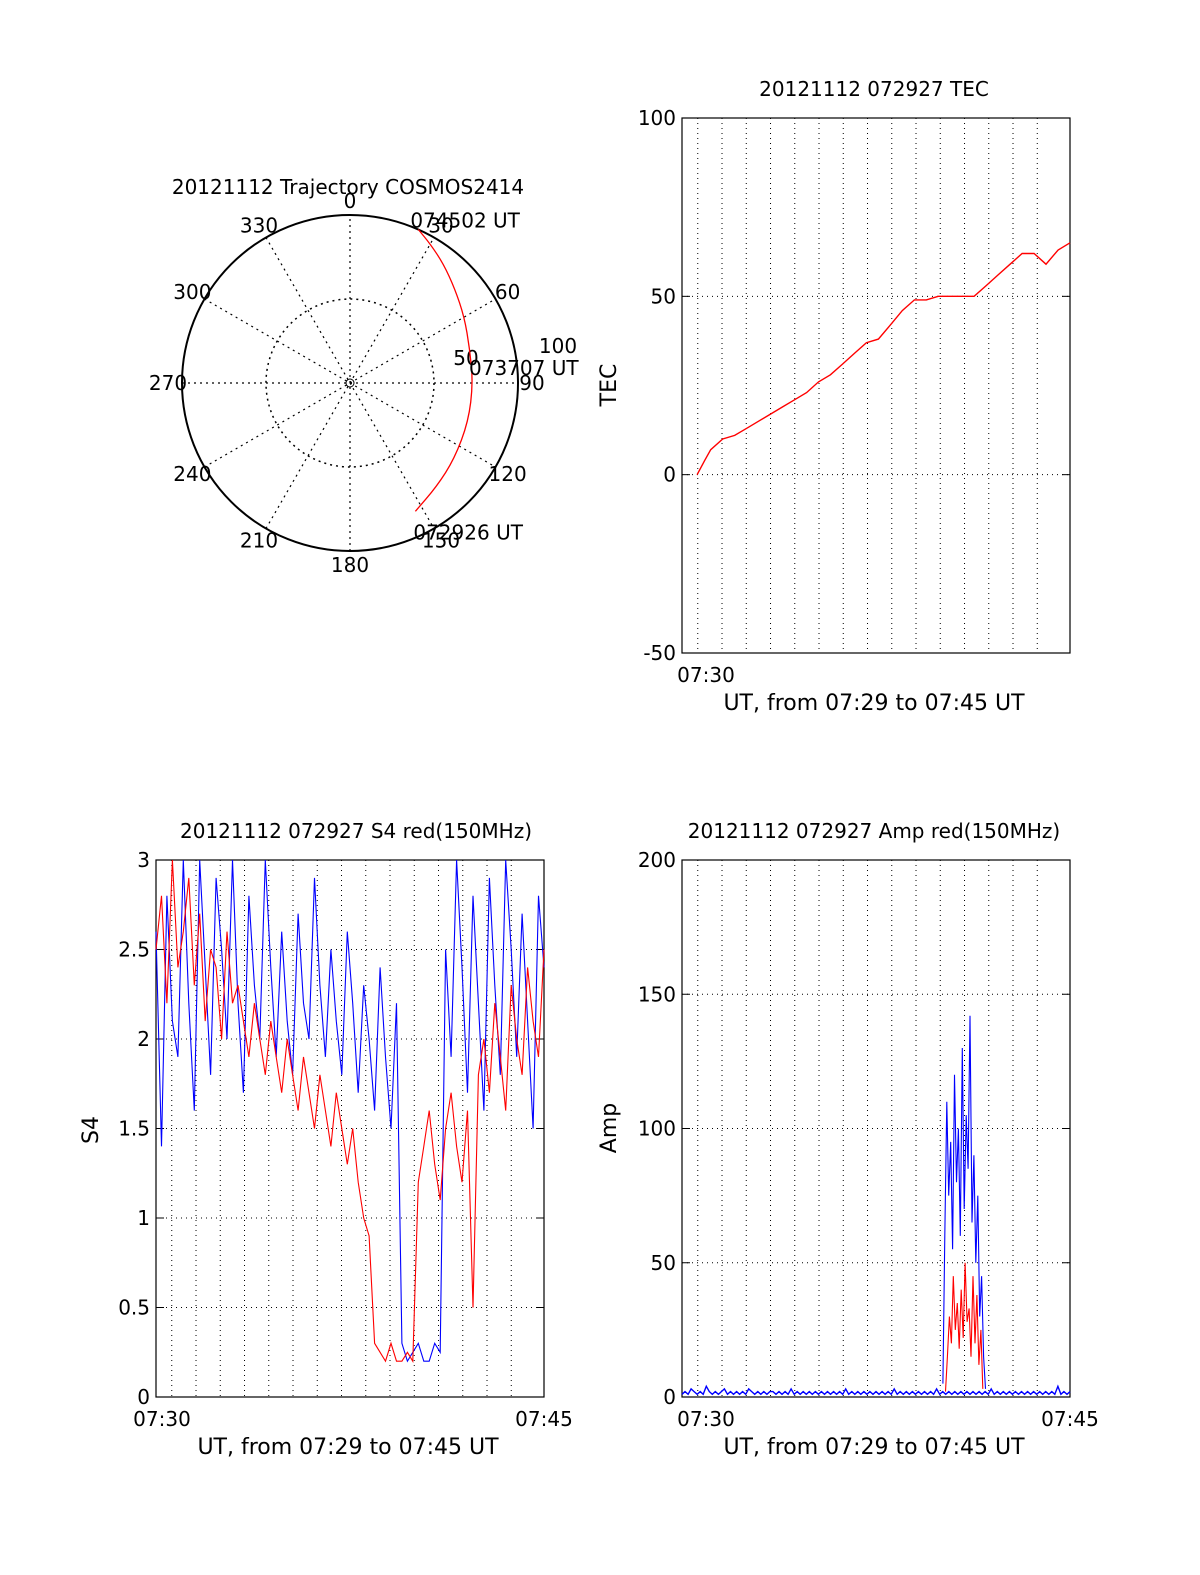 This screenshot has width=1200, height=1575. I want to click on polar-azimuth-label: 210, so click(259, 541).